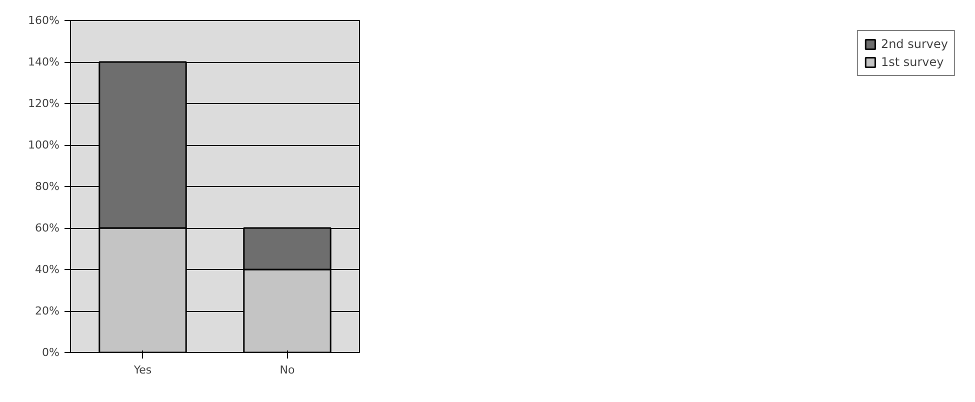 This screenshot has width=975, height=402. I want to click on y-tick-label: 60%, so click(47, 228).